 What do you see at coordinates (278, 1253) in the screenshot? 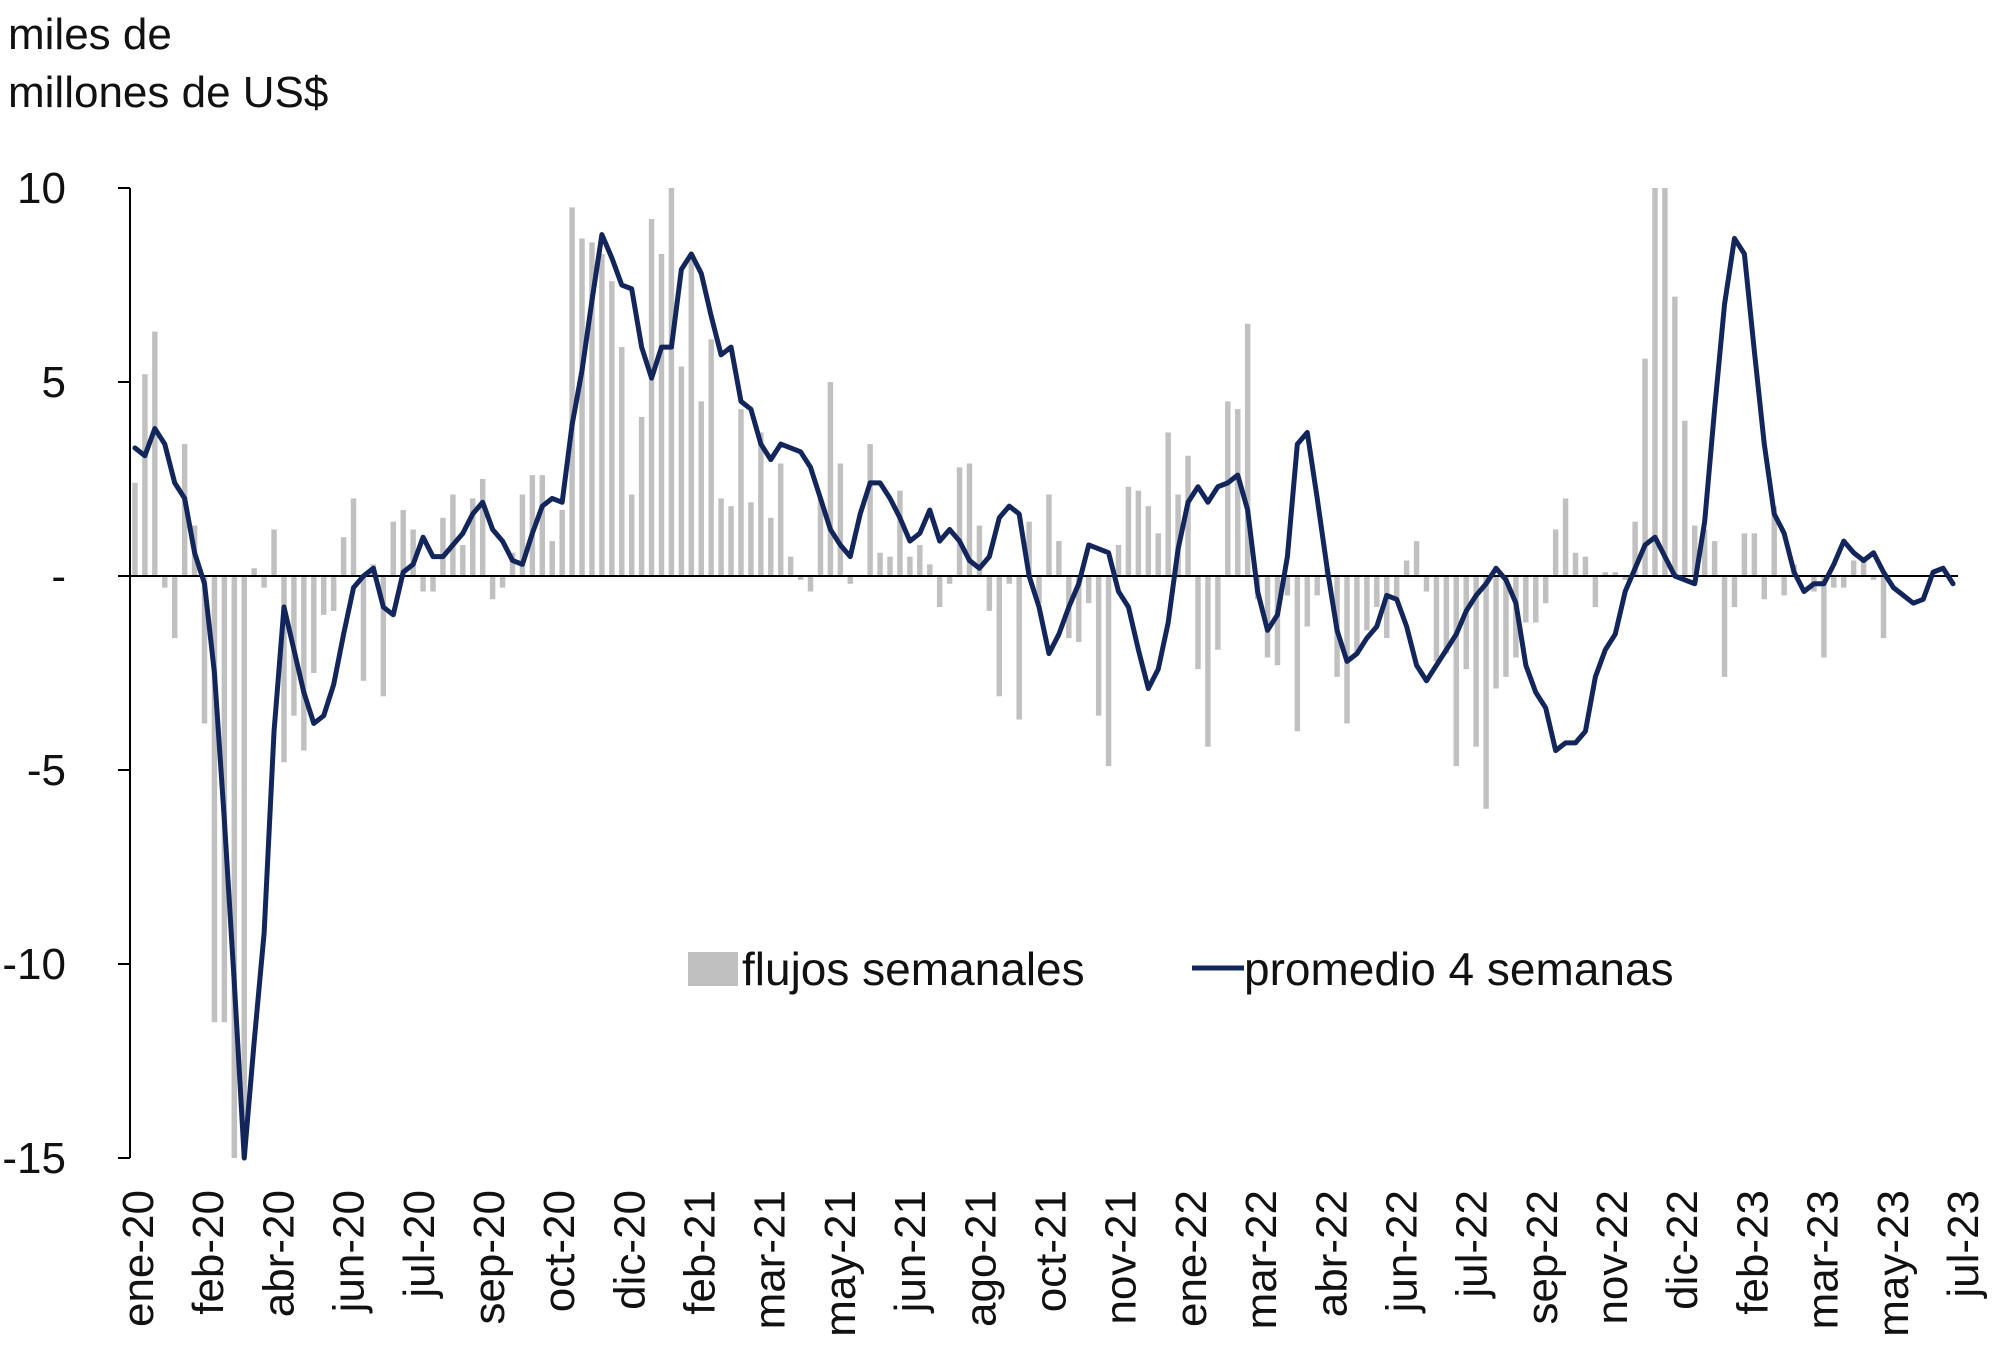
I see `x-tick-label: abr-20` at bounding box center [278, 1253].